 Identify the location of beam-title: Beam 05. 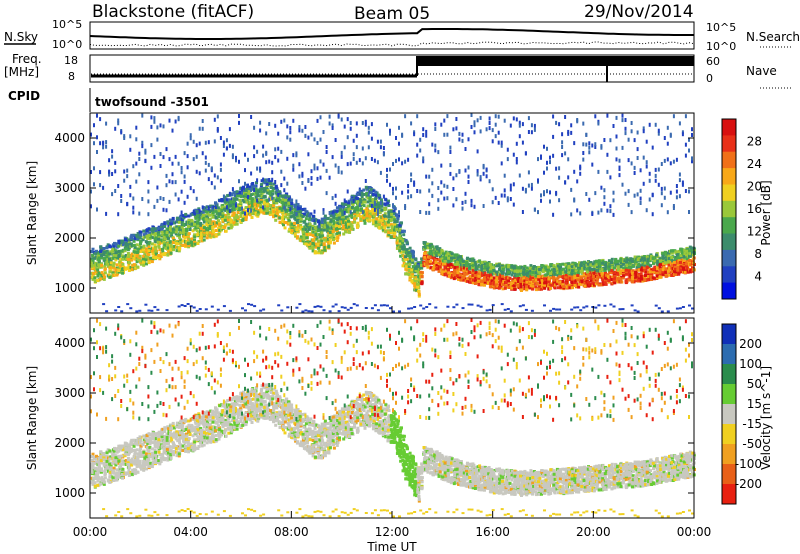
(392, 14).